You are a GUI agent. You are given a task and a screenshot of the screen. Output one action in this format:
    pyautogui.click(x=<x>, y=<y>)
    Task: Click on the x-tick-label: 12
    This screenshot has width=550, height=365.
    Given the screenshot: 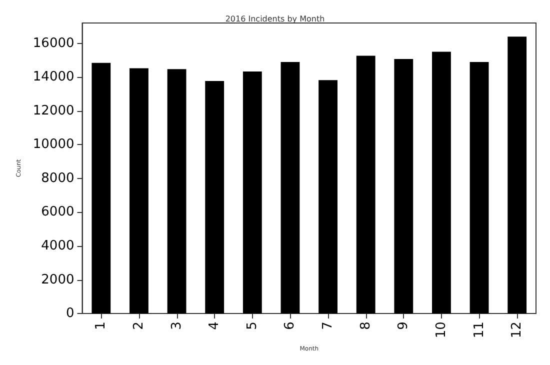 What is the action you would take?
    pyautogui.click(x=517, y=330)
    